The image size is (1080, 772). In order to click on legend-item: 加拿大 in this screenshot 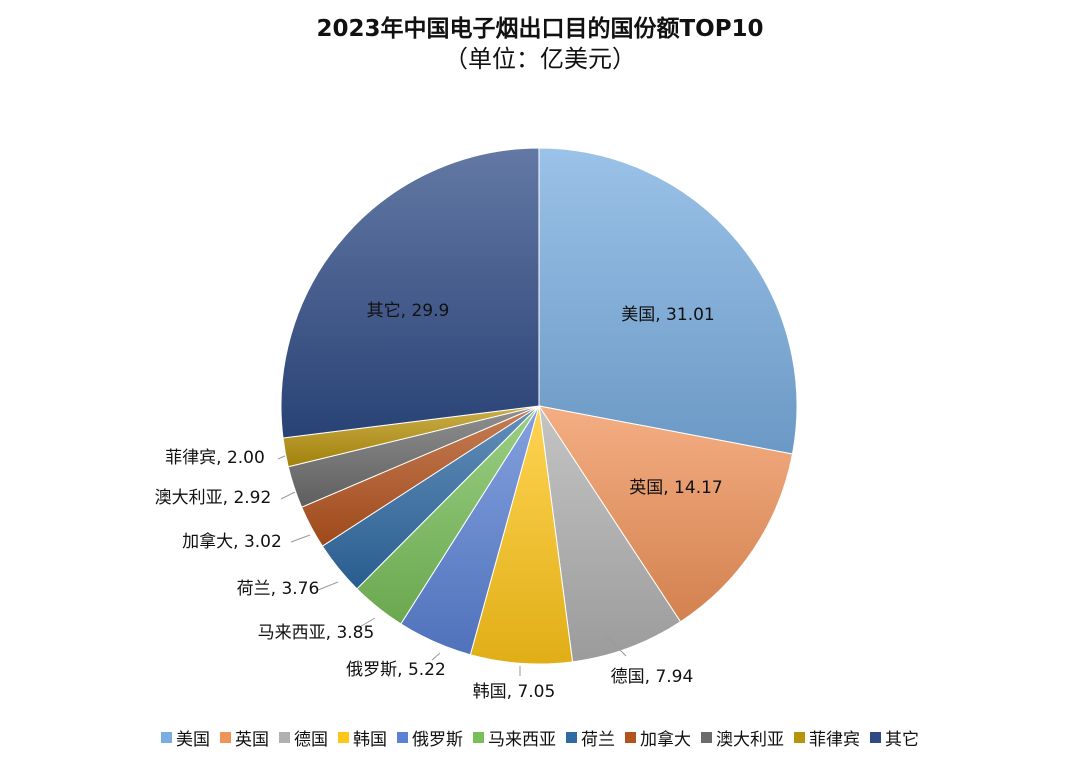, I will do `click(658, 737)`.